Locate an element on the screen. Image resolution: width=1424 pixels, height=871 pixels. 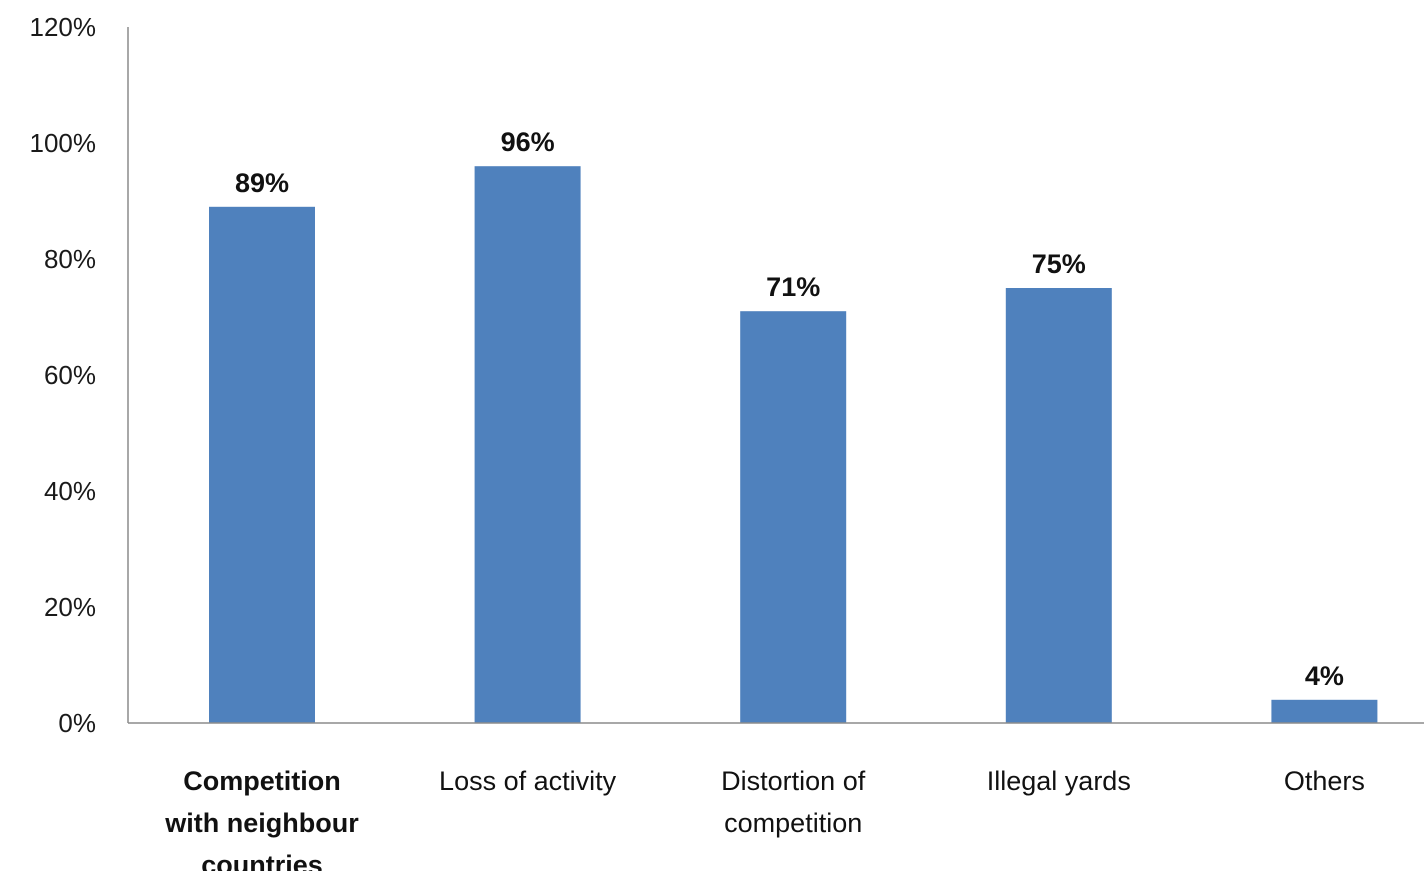
x-tick-label: Others is located at coordinates (1324, 781).